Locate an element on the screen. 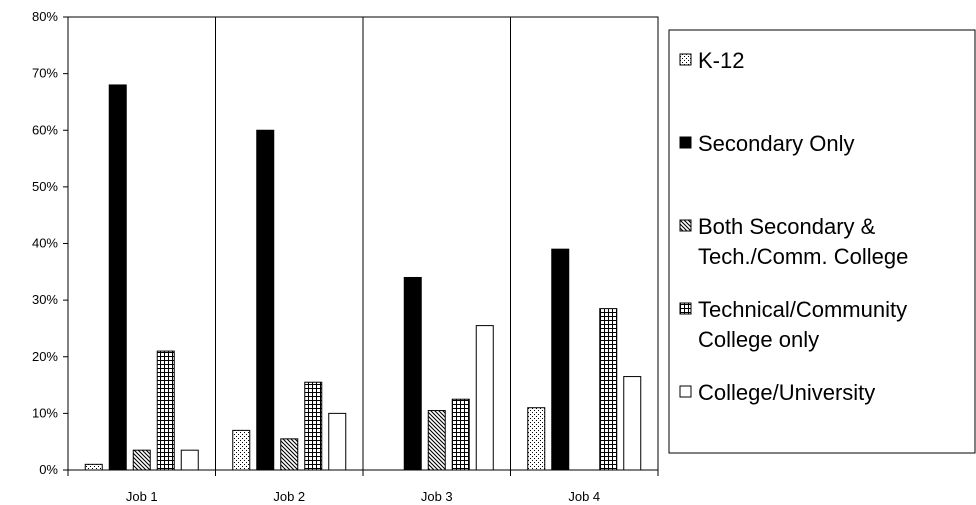 Image resolution: width=976 pixels, height=505 pixels. legend-label-both-secondary-tech-comm-college: Tech./Comm. College is located at coordinates (803, 256).